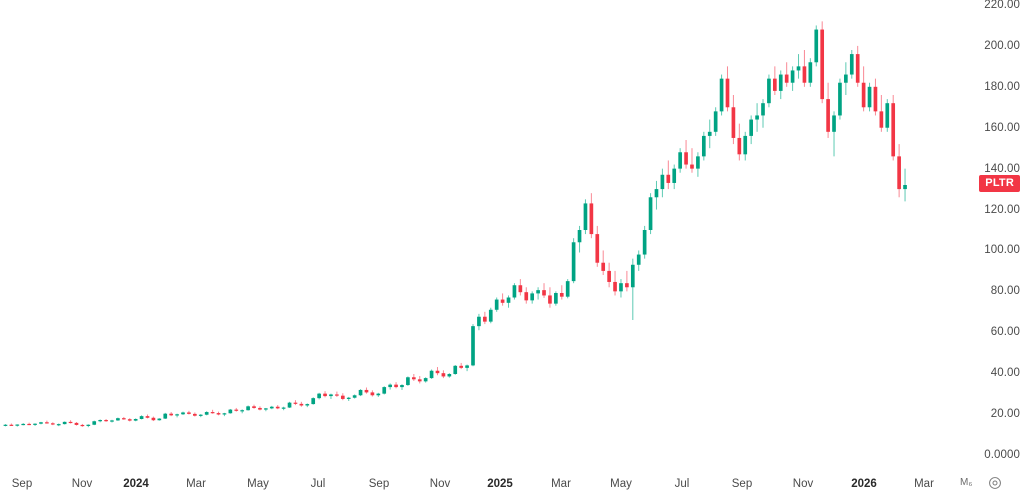  I want to click on price-tick-label: 80.00, so click(1005, 291).